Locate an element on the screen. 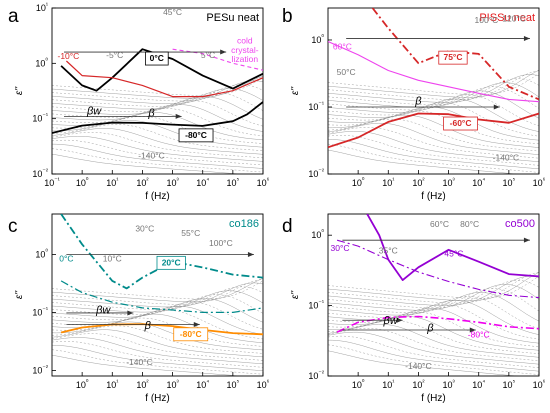 The height and width of the screenshot is (413, 550). panel-letter: a is located at coordinates (13, 16).